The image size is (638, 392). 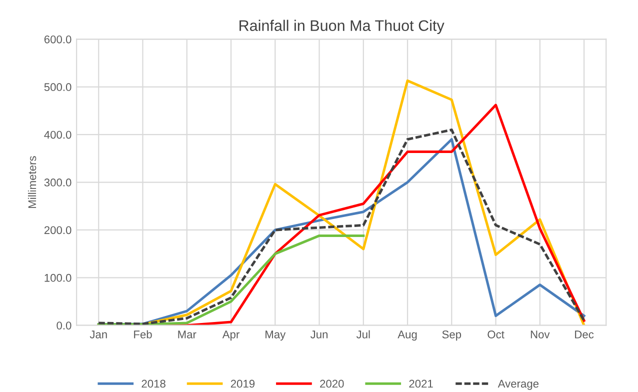 I want to click on legend-label: Average, so click(x=518, y=385).